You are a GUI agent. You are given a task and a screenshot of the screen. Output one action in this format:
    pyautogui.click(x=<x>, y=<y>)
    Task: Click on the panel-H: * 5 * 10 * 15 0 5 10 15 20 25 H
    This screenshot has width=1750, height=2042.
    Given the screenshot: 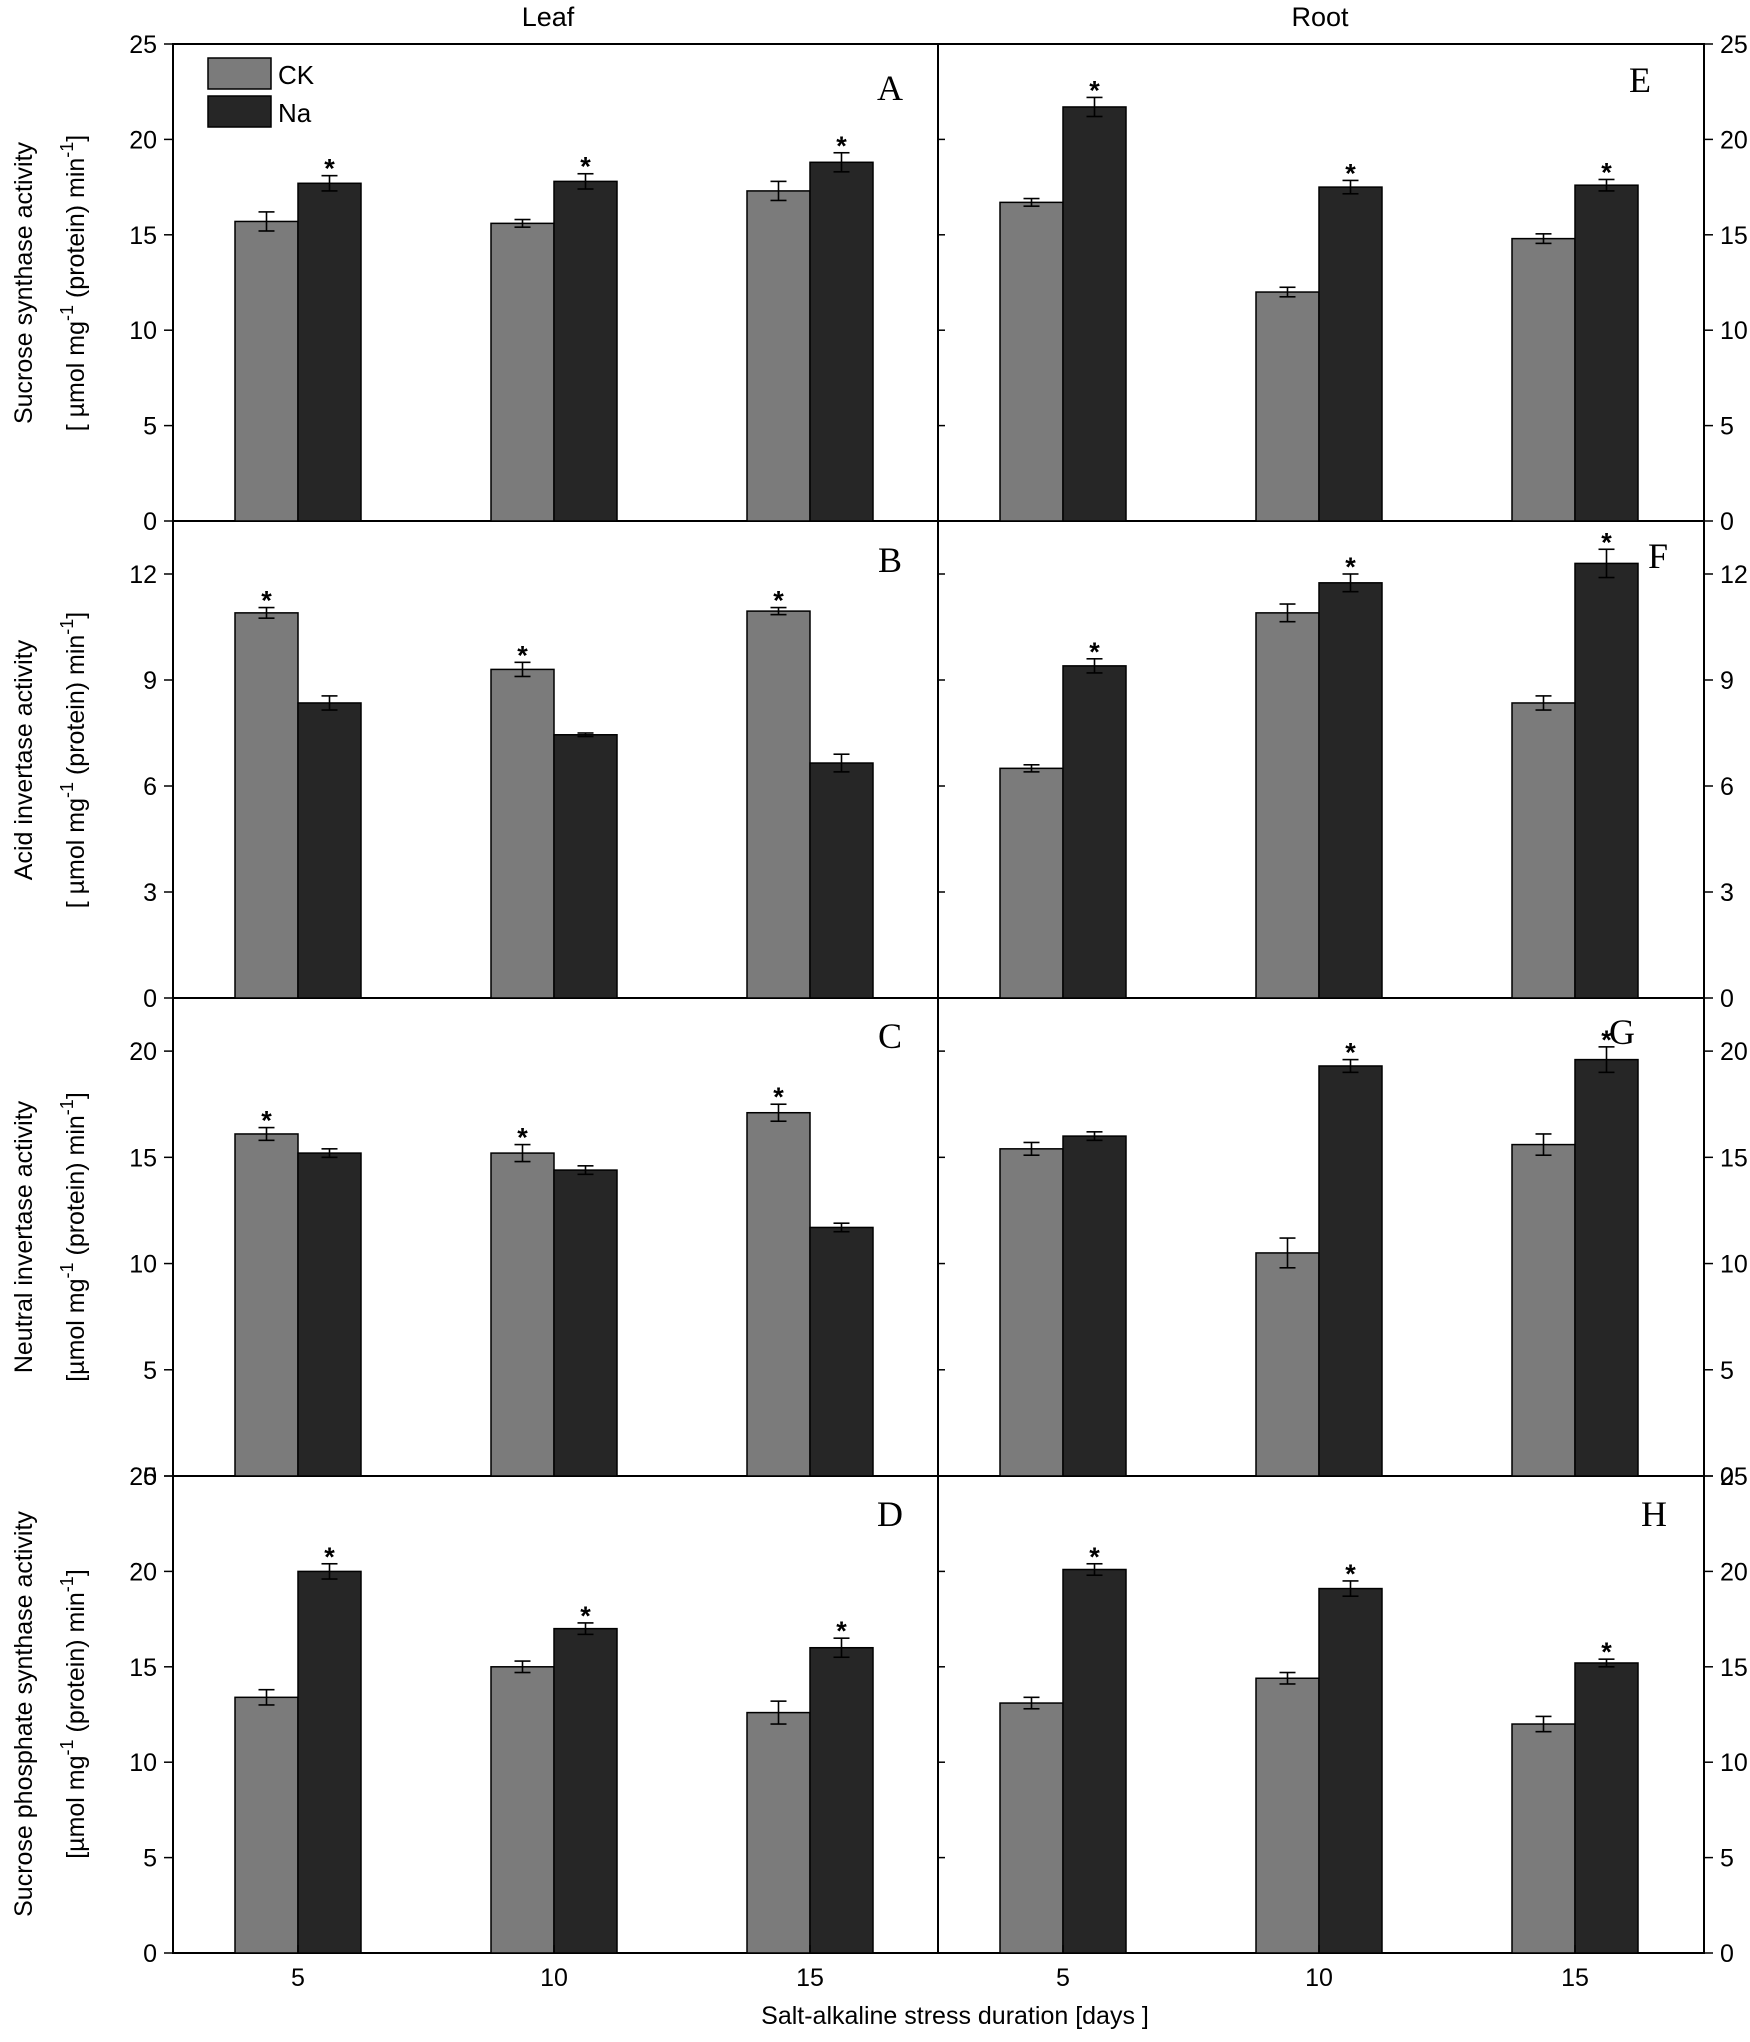 What is the action you would take?
    pyautogui.click(x=1343, y=1727)
    